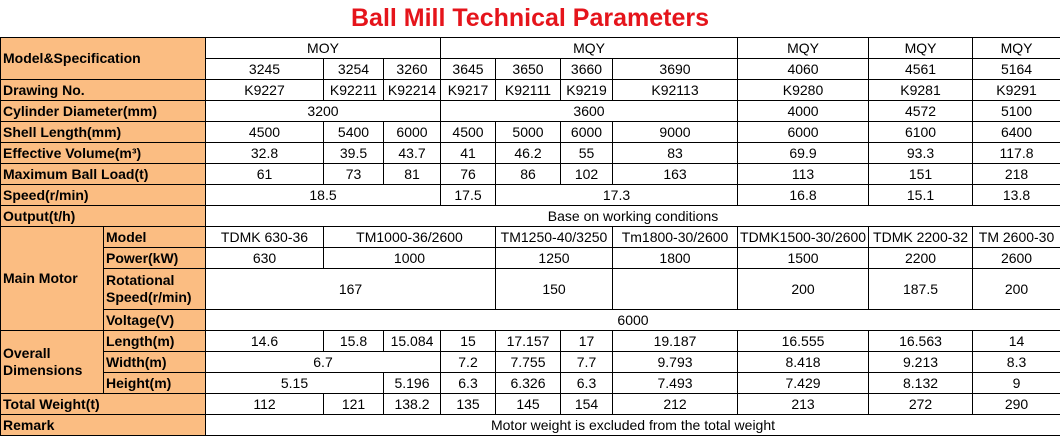 The height and width of the screenshot is (440, 1060). What do you see at coordinates (675, 383) in the screenshot?
I see `data-cell: 7.493` at bounding box center [675, 383].